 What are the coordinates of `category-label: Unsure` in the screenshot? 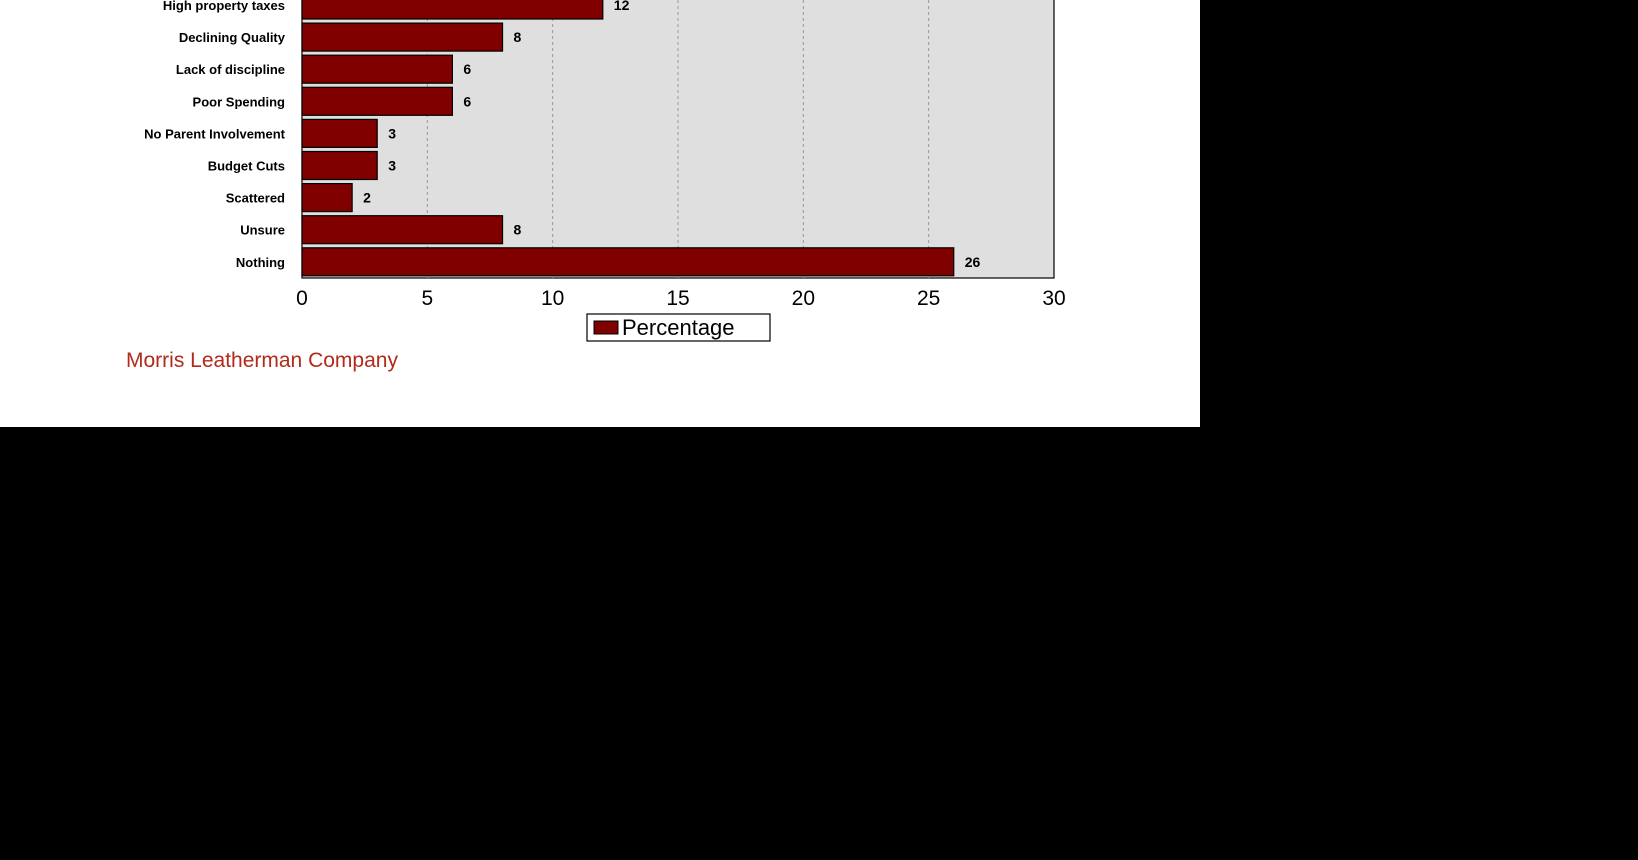 It's located at (262, 230).